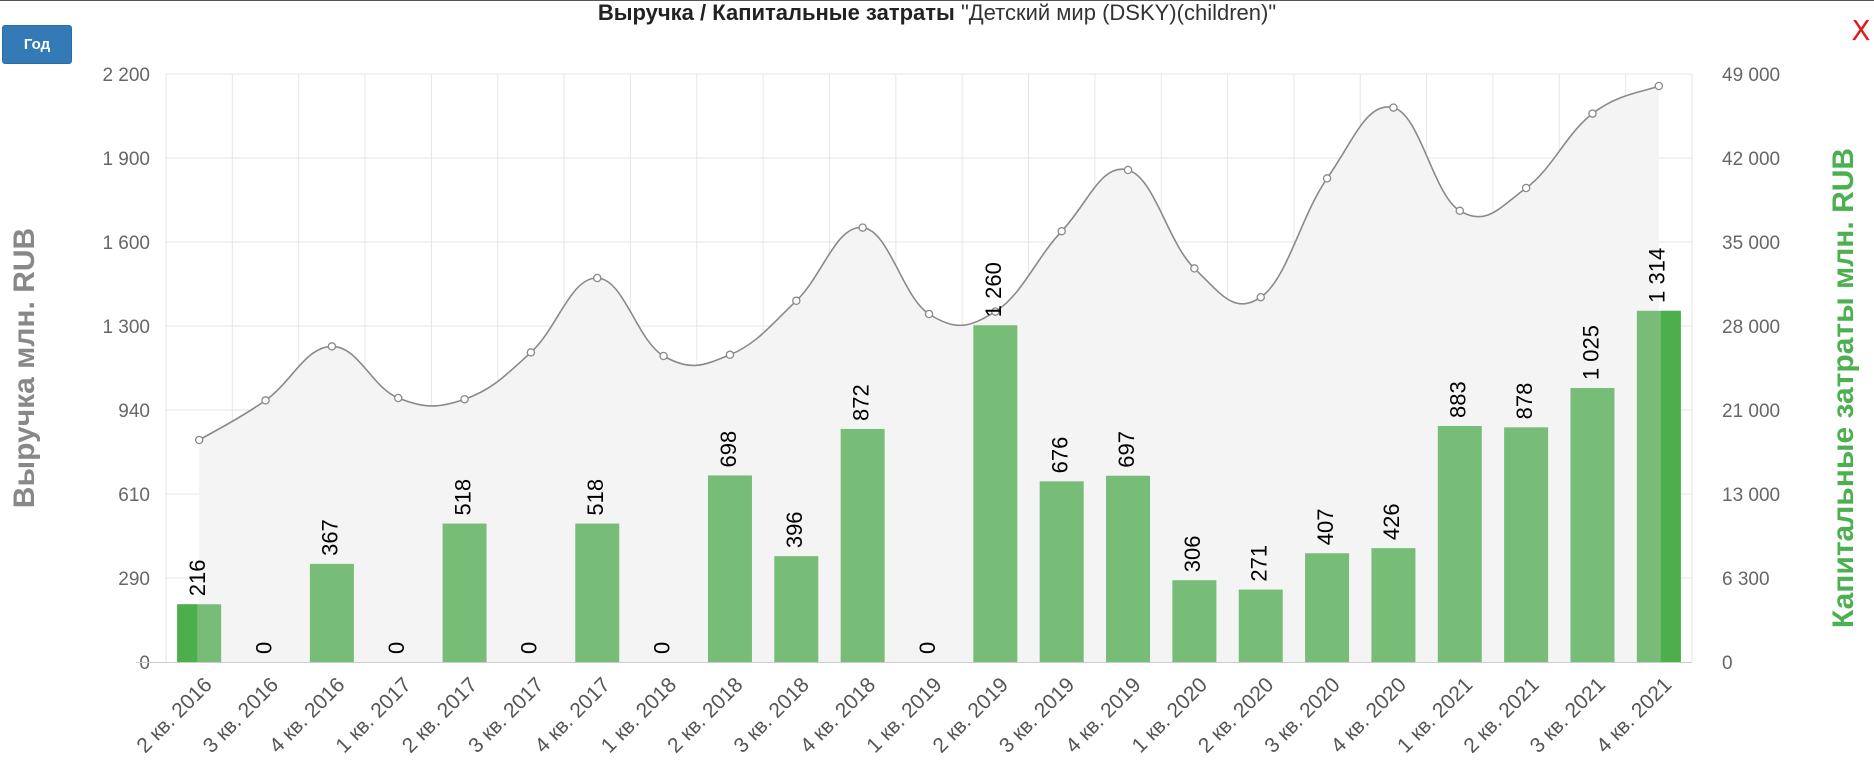  Describe the element at coordinates (126, 159) in the screenshot. I see `y-tick-label: 1 900` at that location.